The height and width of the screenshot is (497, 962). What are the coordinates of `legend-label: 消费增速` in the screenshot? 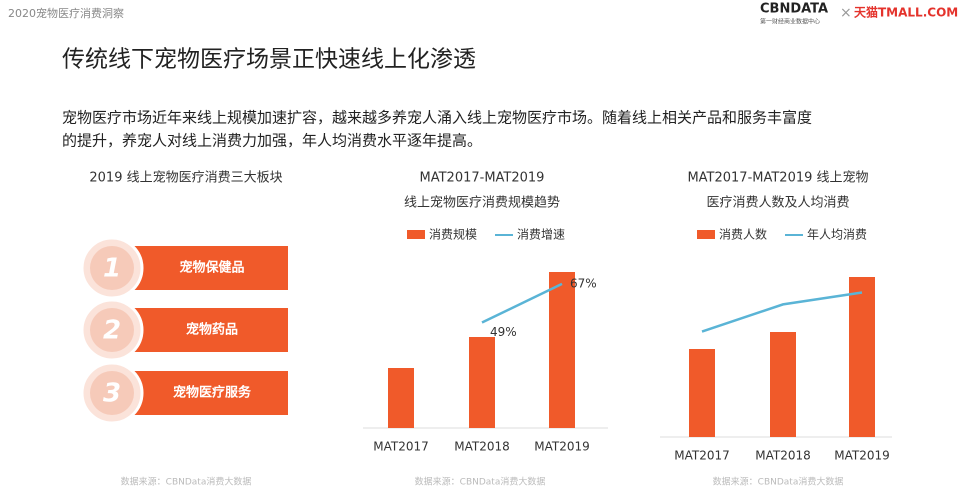 It's located at (541, 235).